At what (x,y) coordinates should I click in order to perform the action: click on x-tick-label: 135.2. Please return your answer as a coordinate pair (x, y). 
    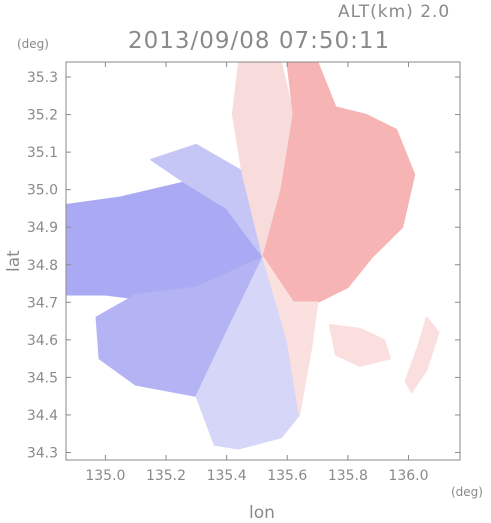
    Looking at the image, I should click on (166, 476).